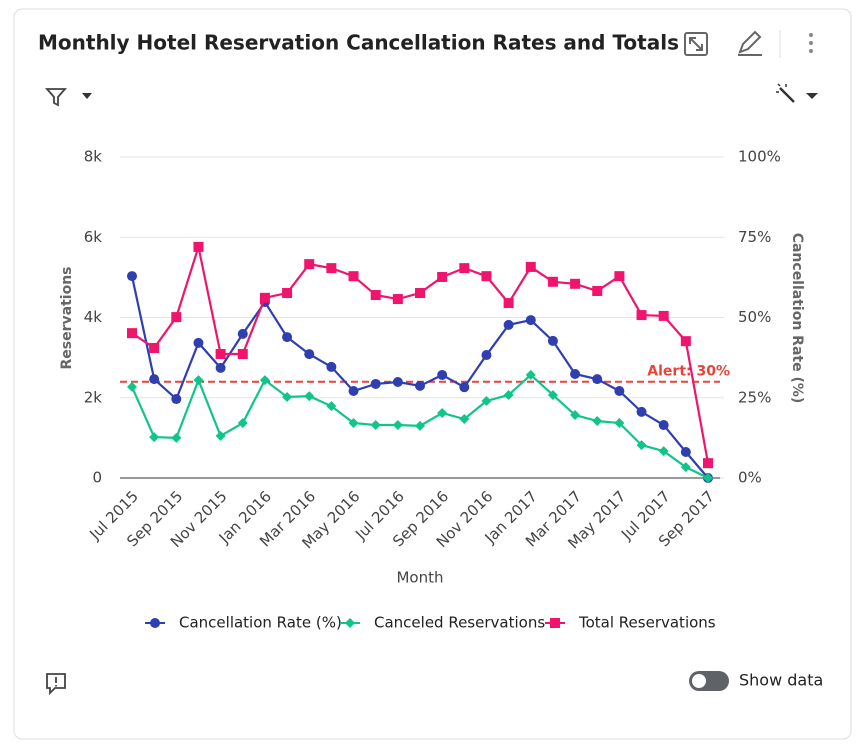 This screenshot has height=746, width=857. What do you see at coordinates (696, 44) in the screenshot?
I see `expand-icon` at bounding box center [696, 44].